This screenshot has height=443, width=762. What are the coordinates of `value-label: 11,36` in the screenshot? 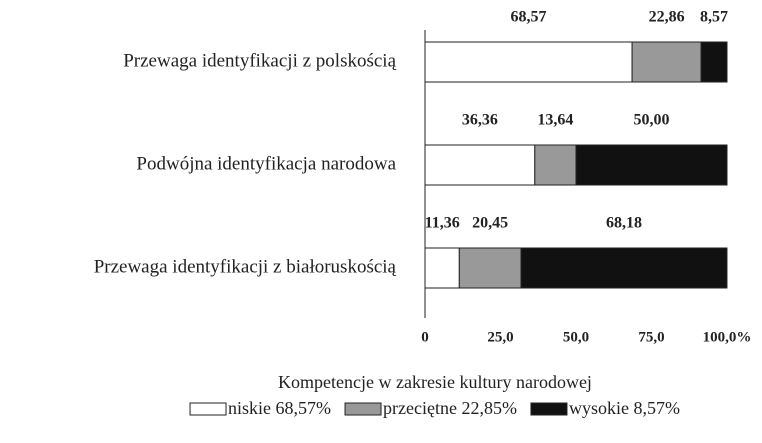 It's located at (442, 223).